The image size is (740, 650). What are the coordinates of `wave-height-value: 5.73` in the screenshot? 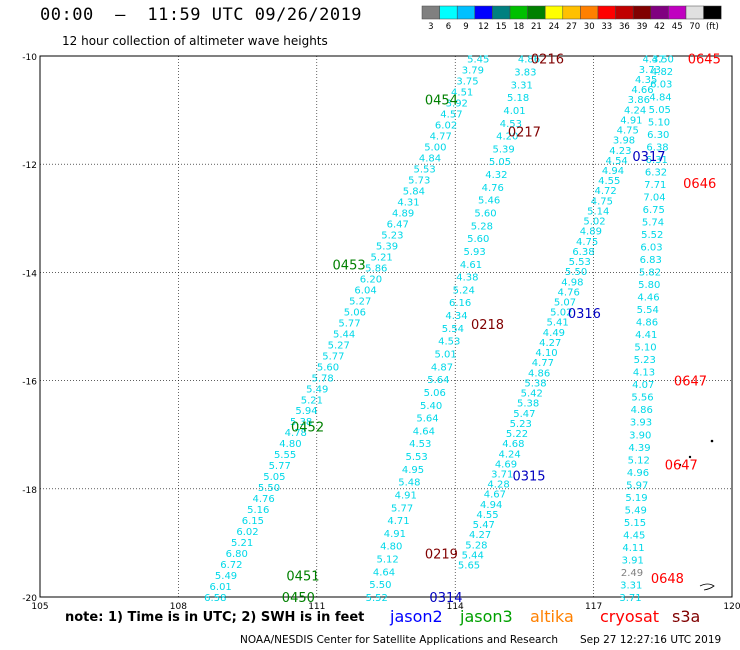 It's located at (419, 181).